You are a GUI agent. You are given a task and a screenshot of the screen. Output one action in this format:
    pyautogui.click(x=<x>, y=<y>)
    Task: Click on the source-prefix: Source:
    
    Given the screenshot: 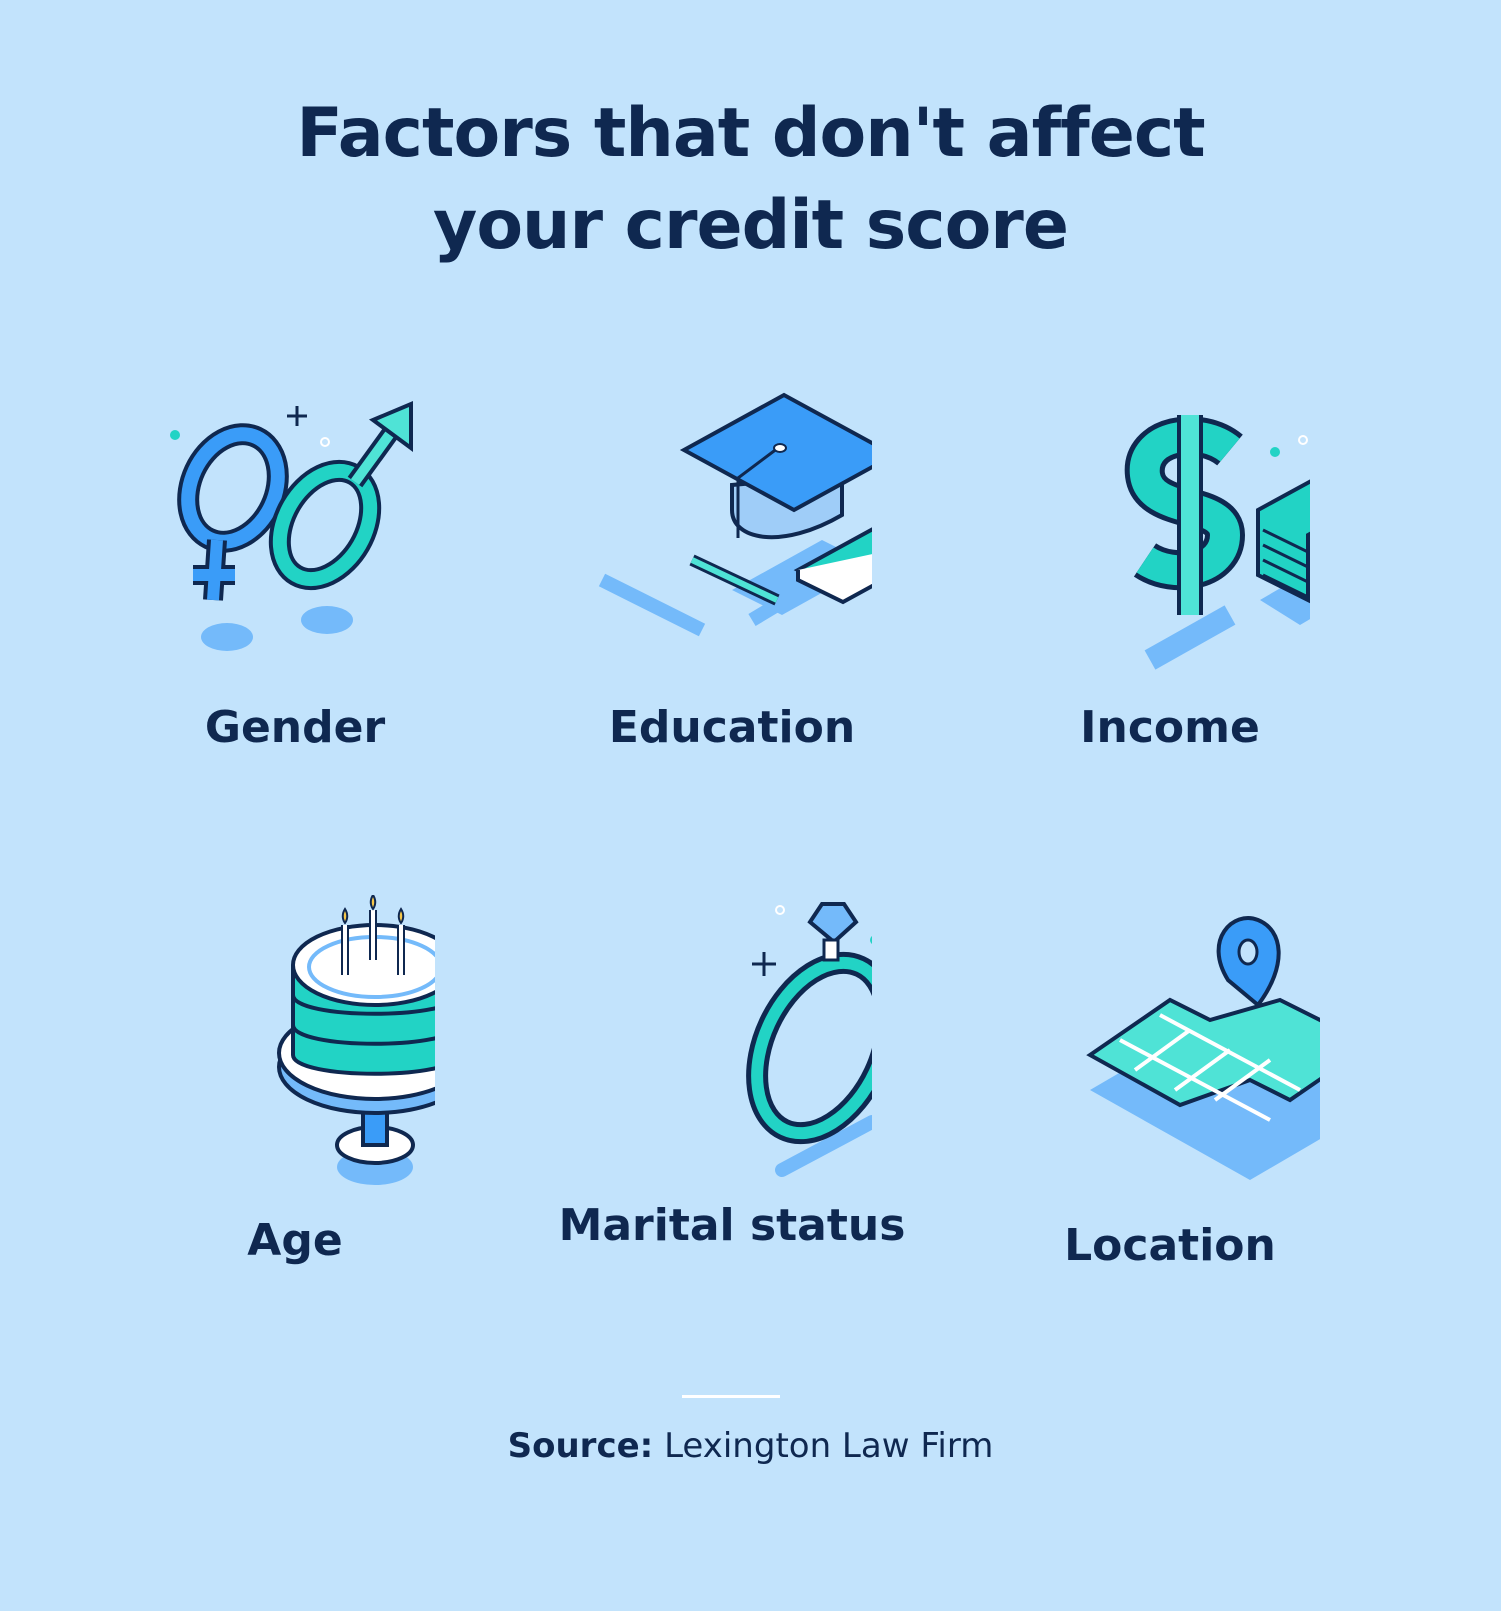 What is the action you would take?
    pyautogui.click(x=580, y=1446)
    